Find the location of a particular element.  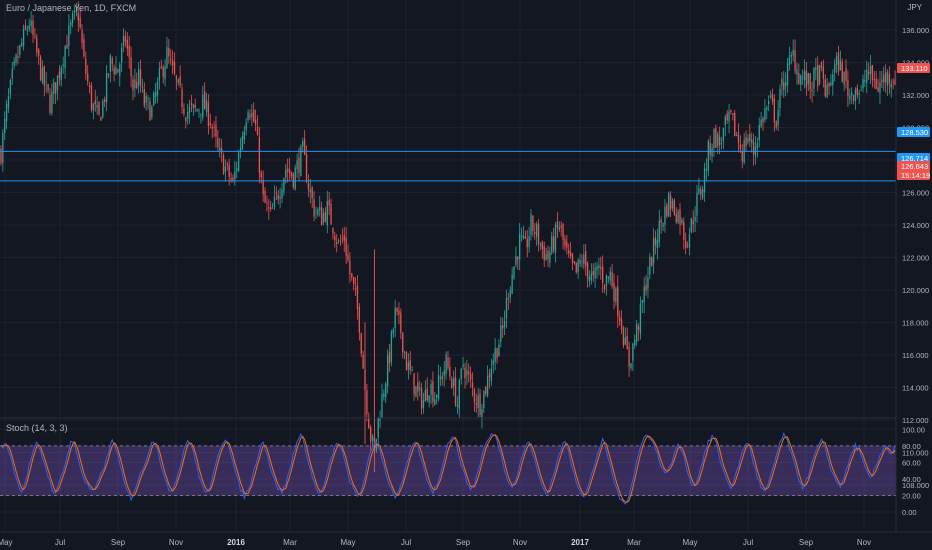

price-tag-label: 128.530 is located at coordinates (914, 132).